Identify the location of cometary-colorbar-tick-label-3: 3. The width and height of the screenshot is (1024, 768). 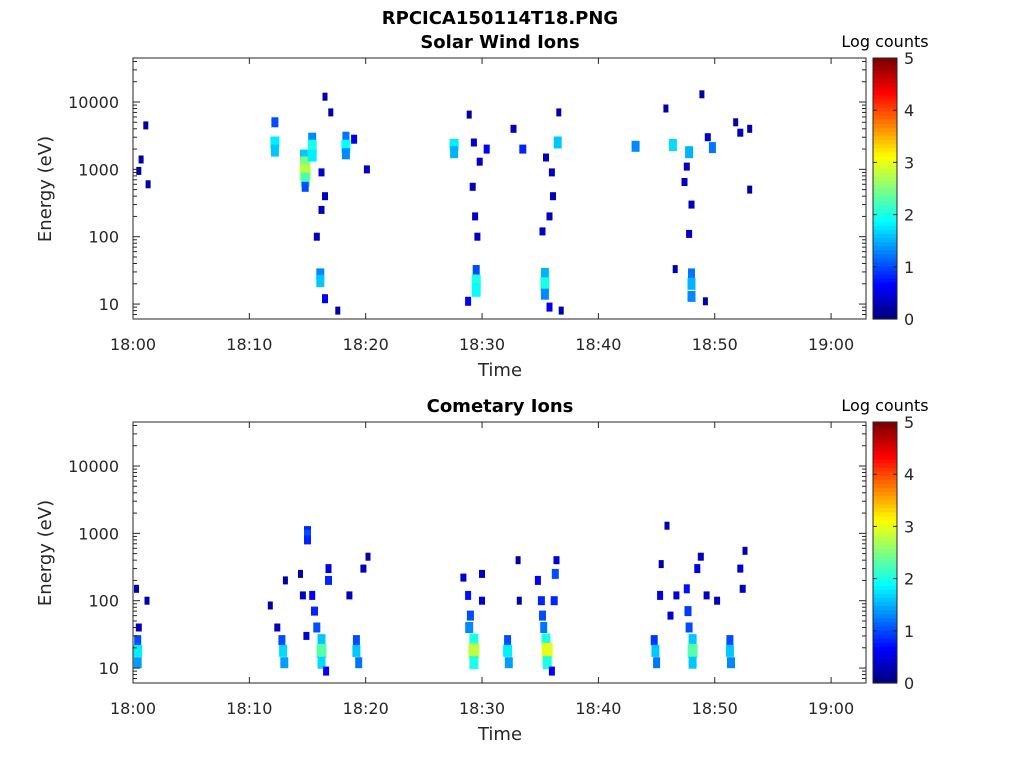
(909, 526).